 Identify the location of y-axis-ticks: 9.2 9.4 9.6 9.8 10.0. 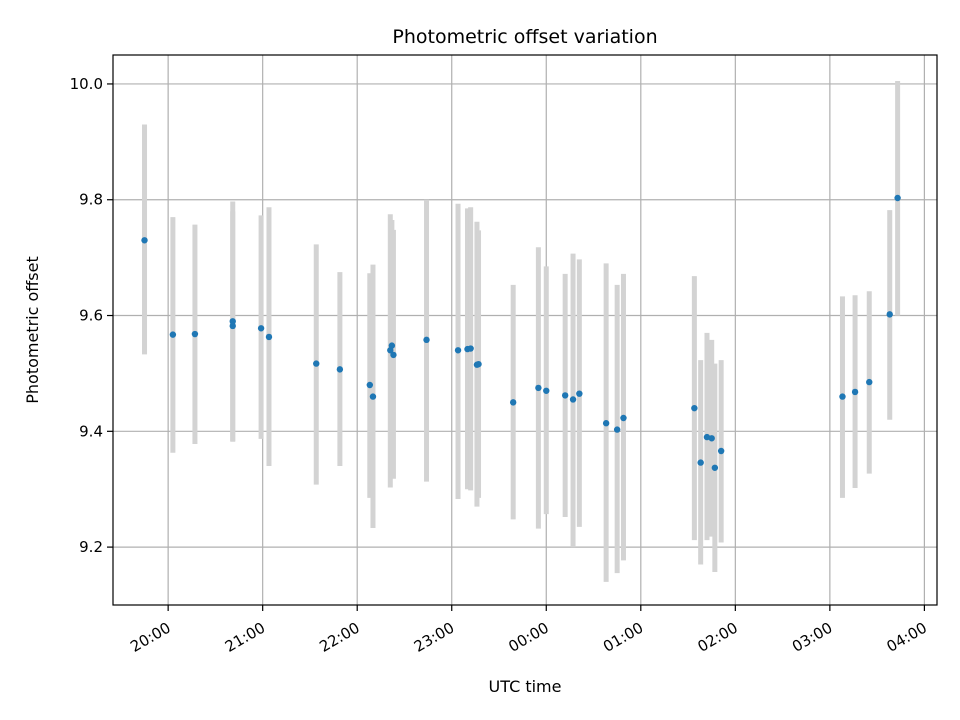
(91, 315).